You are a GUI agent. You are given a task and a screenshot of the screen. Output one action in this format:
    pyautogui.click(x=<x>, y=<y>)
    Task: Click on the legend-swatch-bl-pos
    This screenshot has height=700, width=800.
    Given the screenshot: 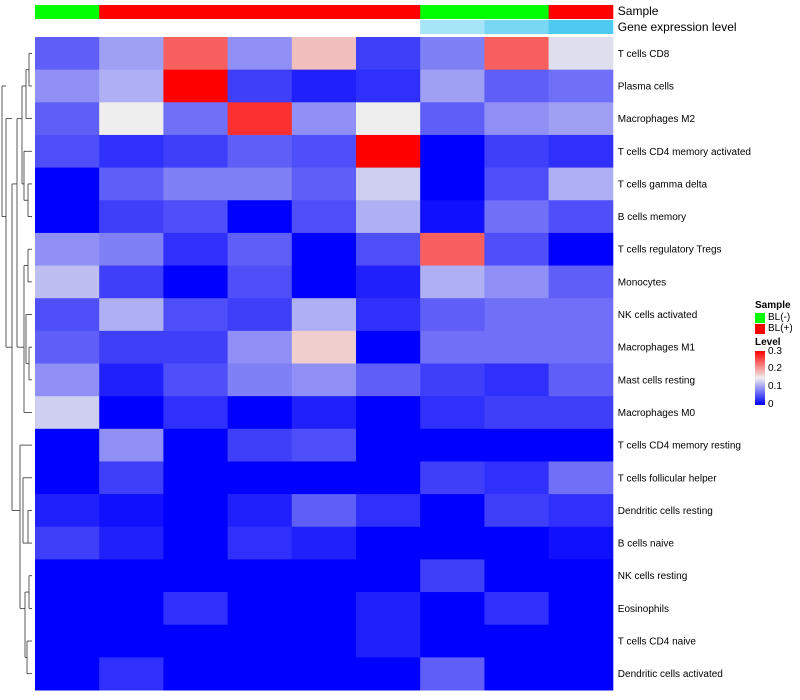 What is the action you would take?
    pyautogui.click(x=760, y=328)
    